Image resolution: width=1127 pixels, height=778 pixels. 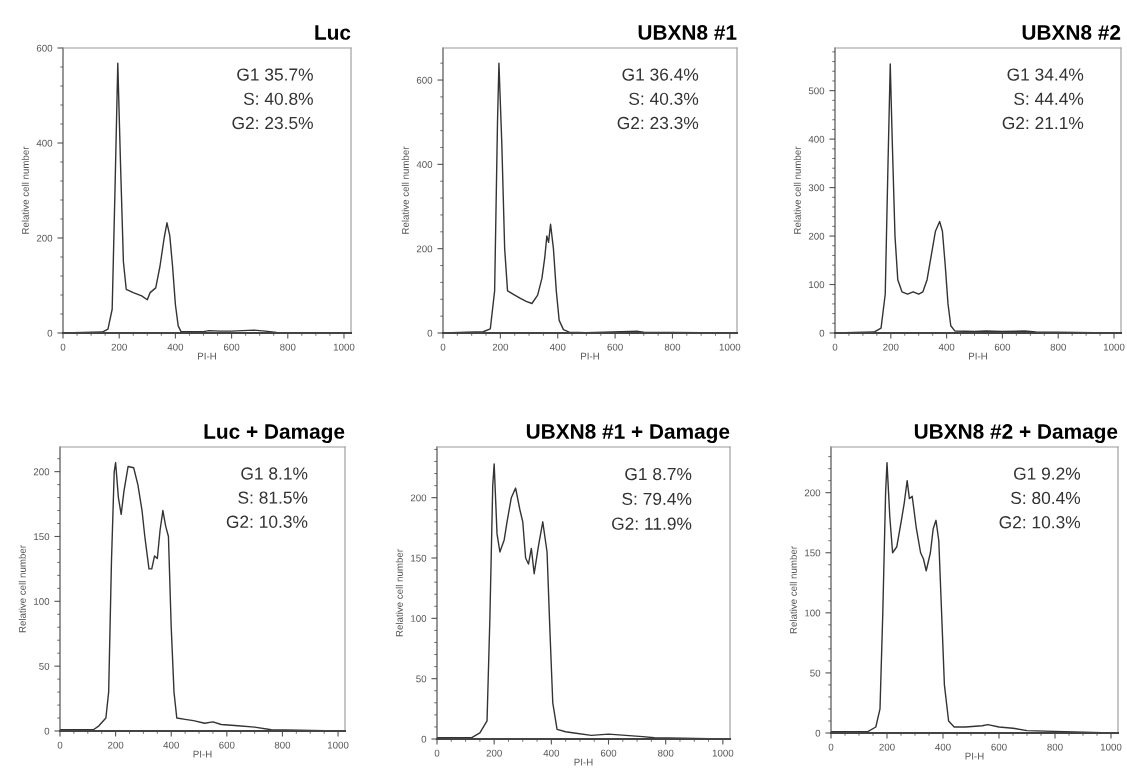 I want to click on annotation: G1 34.4%, so click(x=1045, y=74).